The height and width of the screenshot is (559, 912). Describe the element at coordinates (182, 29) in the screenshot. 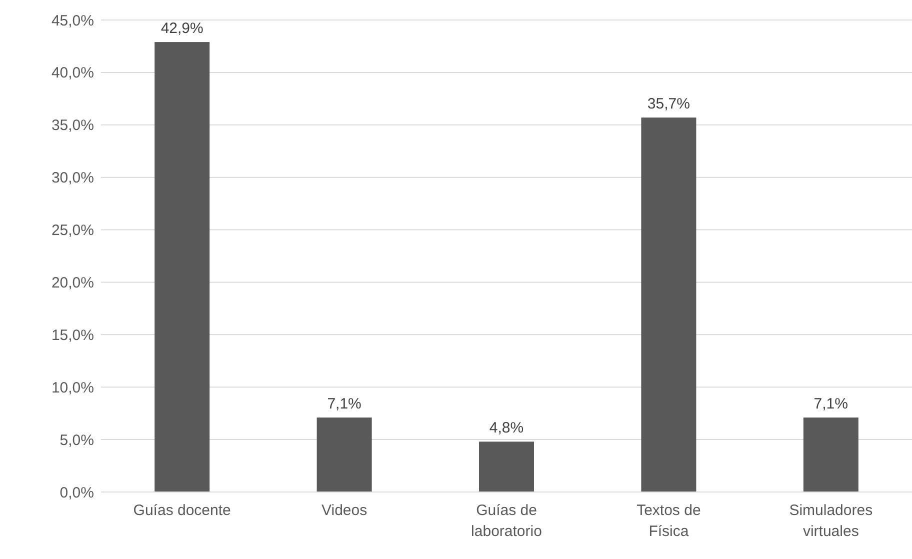

I see `data-label: 42,9%` at that location.